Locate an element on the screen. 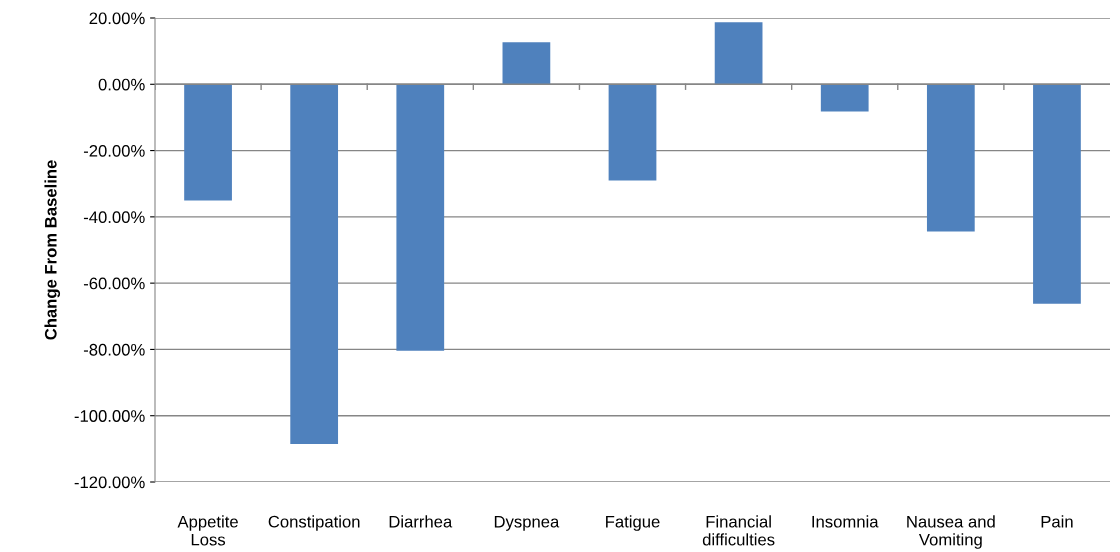 Image resolution: width=1120 pixels, height=552 pixels. y-tick-label: 20.00% is located at coordinates (117, 18).